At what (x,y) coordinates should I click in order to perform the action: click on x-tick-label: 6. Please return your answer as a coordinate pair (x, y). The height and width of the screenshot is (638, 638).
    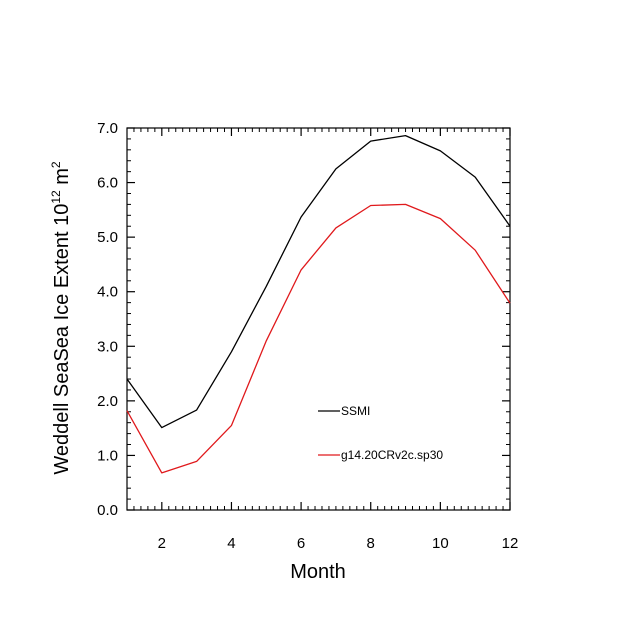
    Looking at the image, I should click on (301, 543).